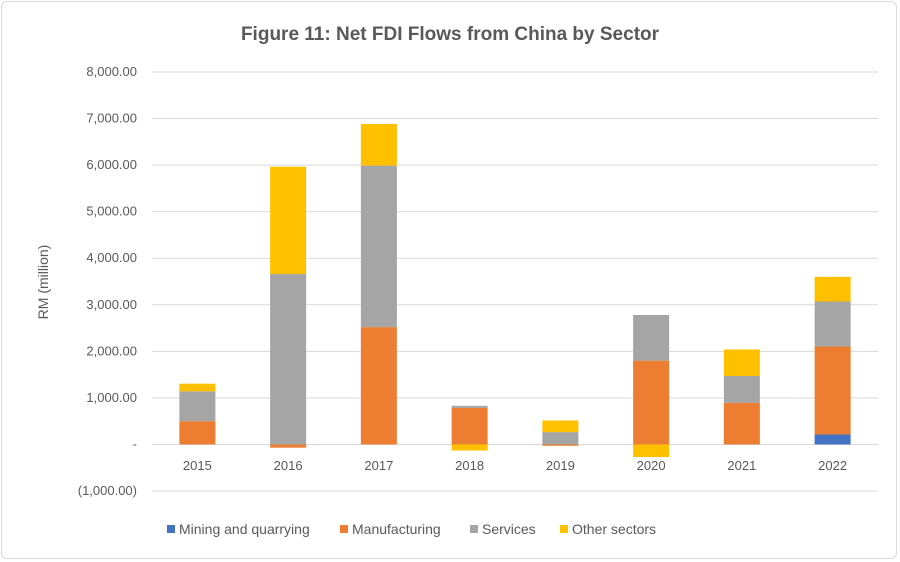  Describe the element at coordinates (197, 433) in the screenshot. I see `bar-manufacturing-2015` at that location.